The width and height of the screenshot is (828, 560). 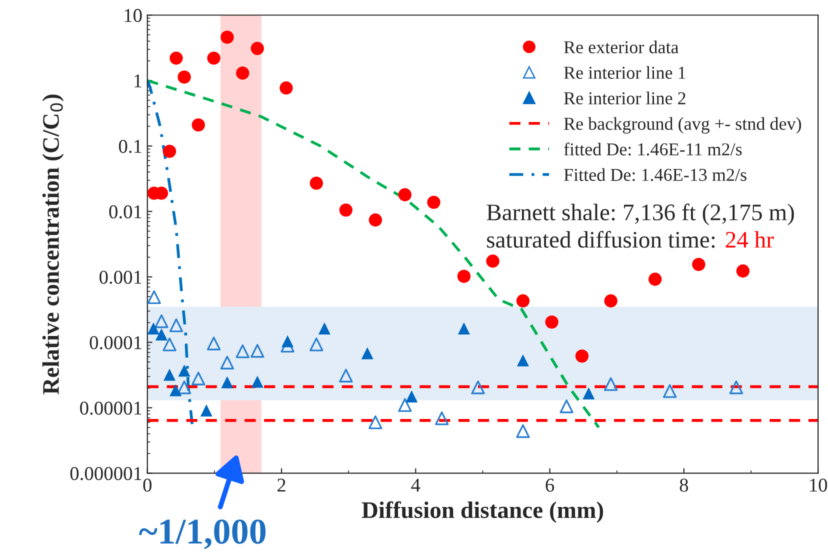 I want to click on y-axis-title: Relative concentration (C/C$_{0}$), so click(x=53, y=244).